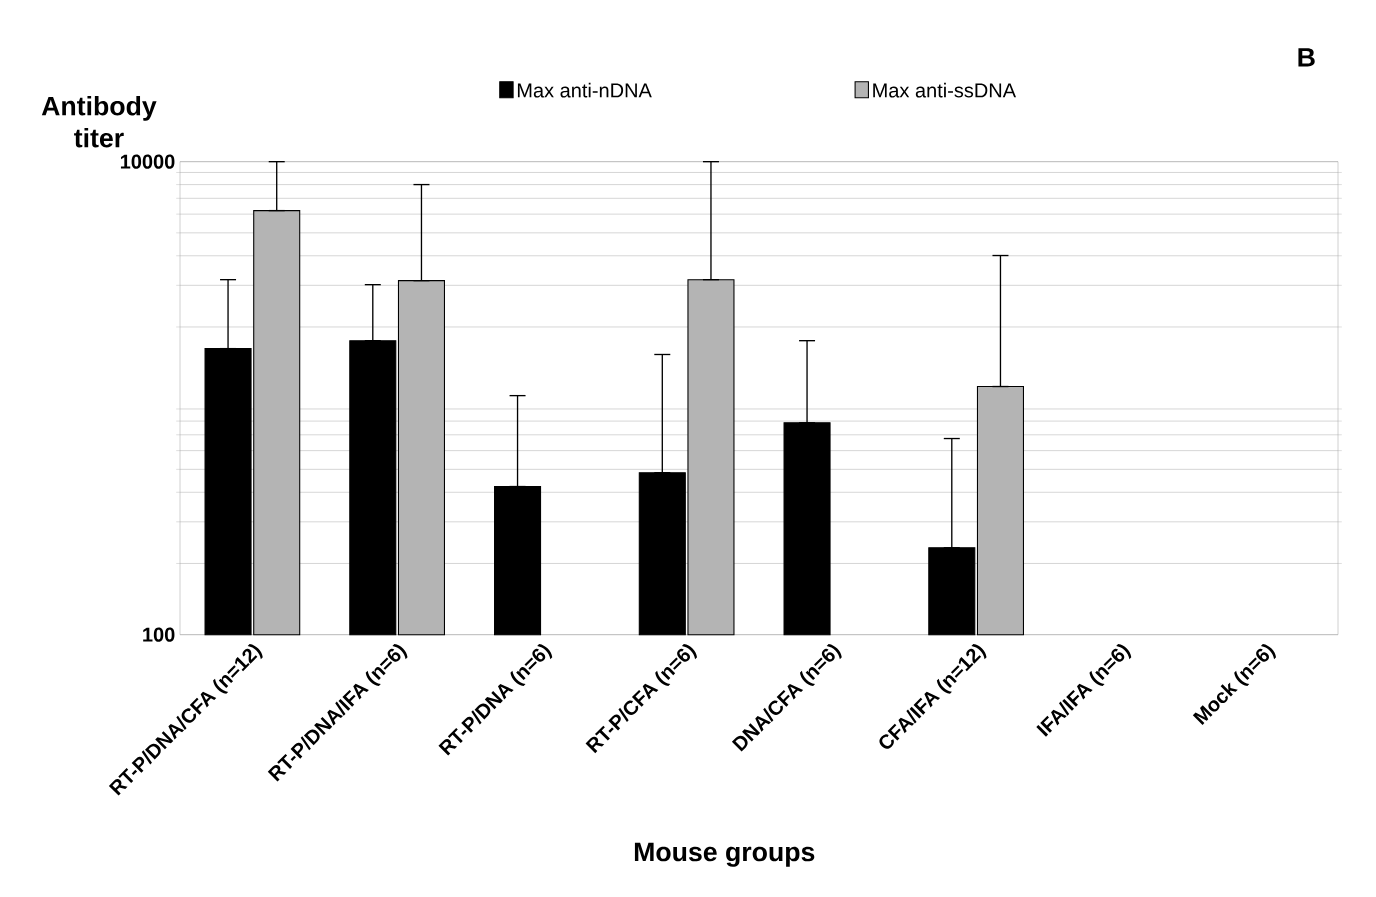 The height and width of the screenshot is (897, 1376). I want to click on text: B, so click(1306, 57).